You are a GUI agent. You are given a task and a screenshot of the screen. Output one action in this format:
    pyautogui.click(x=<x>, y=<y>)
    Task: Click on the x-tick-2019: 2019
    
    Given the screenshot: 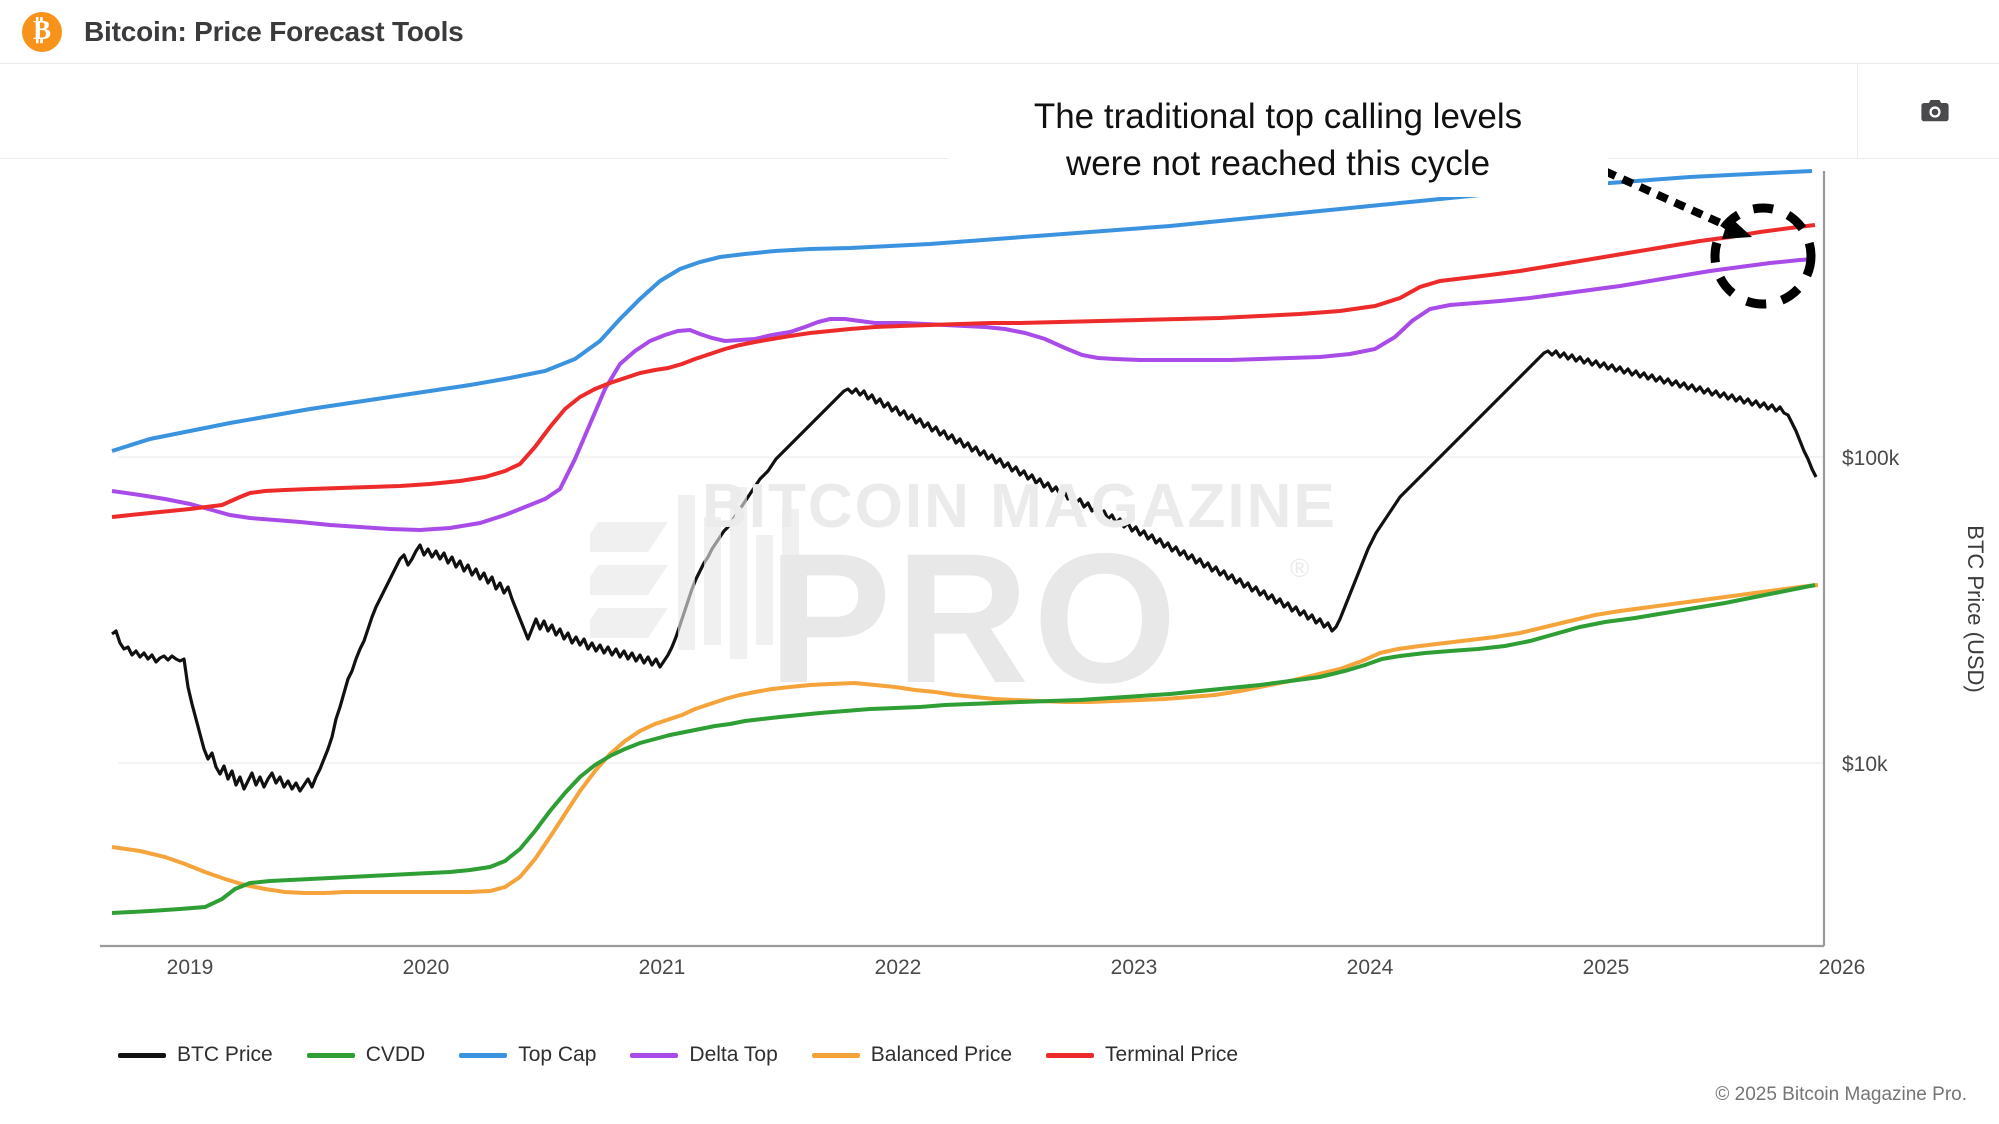 What is the action you would take?
    pyautogui.click(x=190, y=967)
    